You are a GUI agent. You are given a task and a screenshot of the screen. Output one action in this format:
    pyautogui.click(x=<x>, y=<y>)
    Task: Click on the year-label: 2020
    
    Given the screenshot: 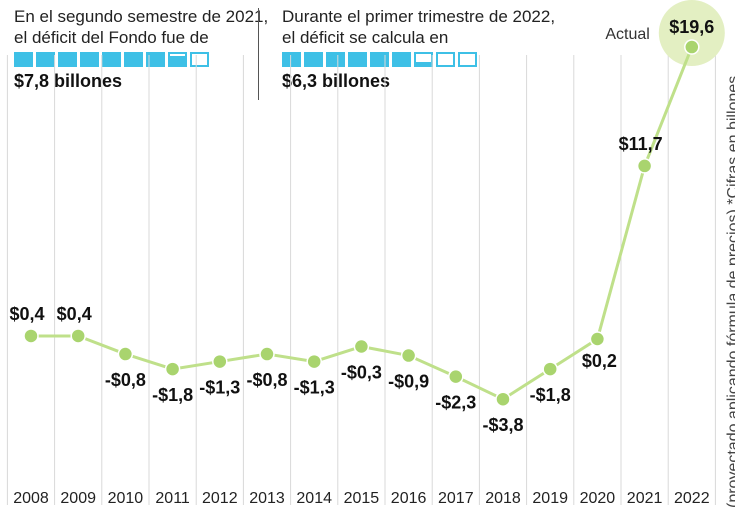 What is the action you would take?
    pyautogui.click(x=598, y=498)
    